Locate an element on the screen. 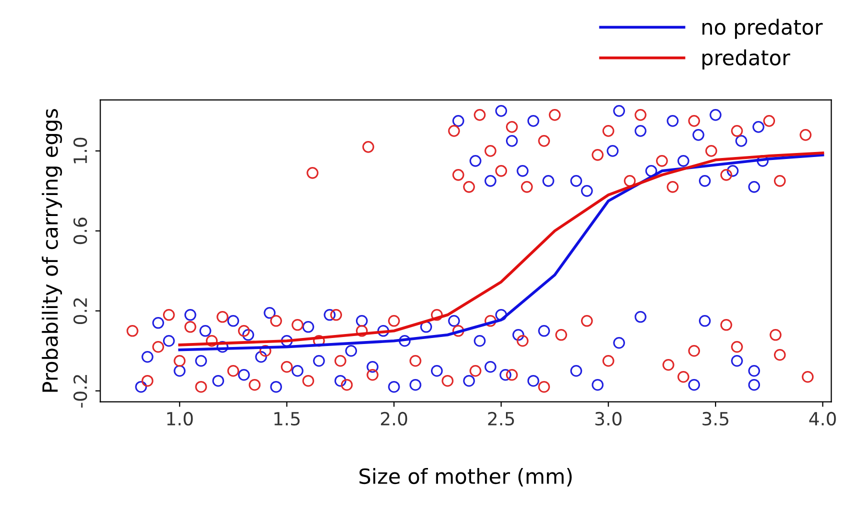 The image size is (850, 526). y-axis-title: Probability of carrying eggs is located at coordinates (52, 250).